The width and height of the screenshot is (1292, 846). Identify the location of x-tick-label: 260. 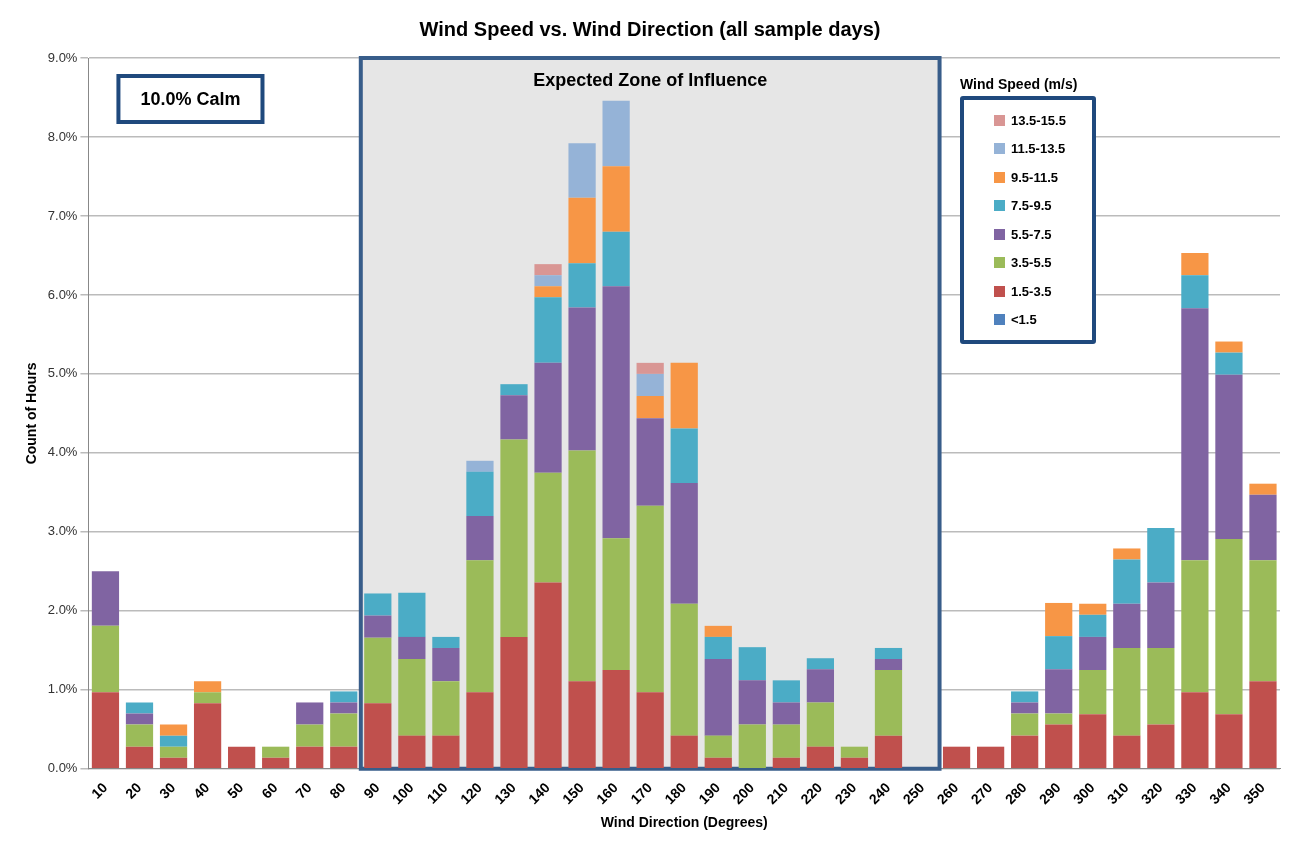
(947, 793).